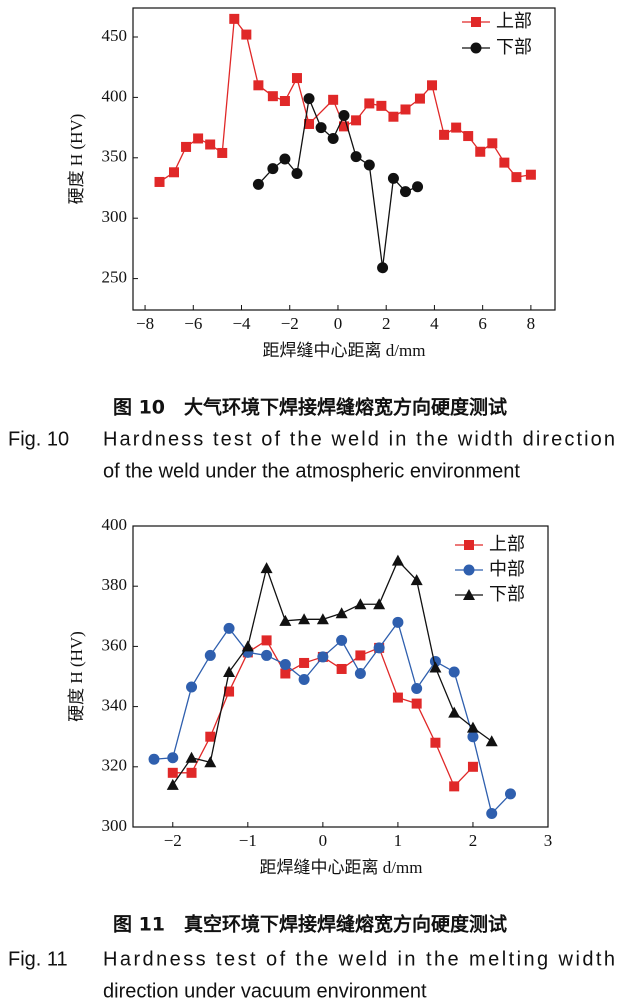 The height and width of the screenshot is (1006, 621). What do you see at coordinates (115, 276) in the screenshot?
I see `y-tick-label: 250` at bounding box center [115, 276].